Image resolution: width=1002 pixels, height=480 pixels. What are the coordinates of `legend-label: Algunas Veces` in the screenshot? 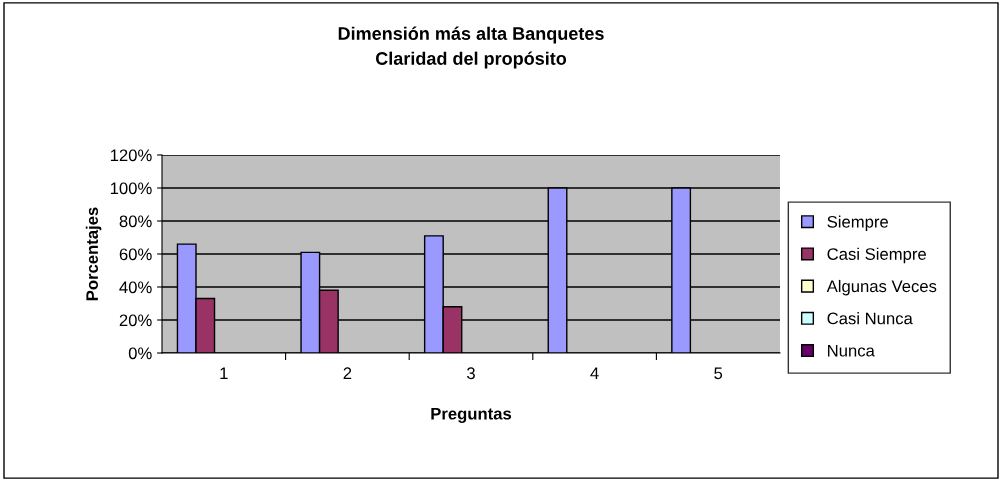 It's located at (881, 287).